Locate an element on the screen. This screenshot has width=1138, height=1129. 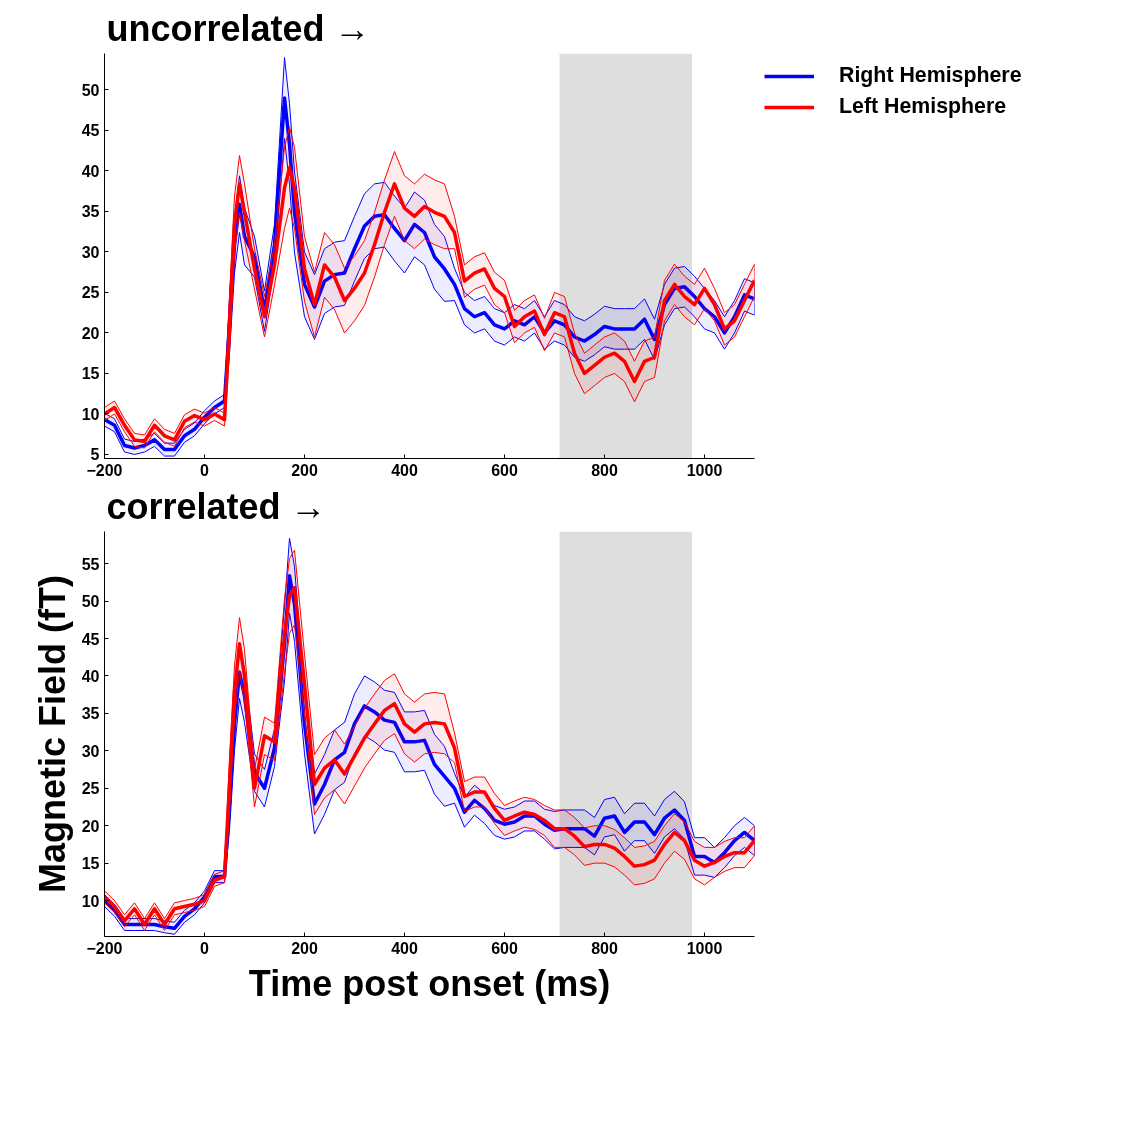
x-axis-title: Time post onset (ms) is located at coordinates (429, 983).